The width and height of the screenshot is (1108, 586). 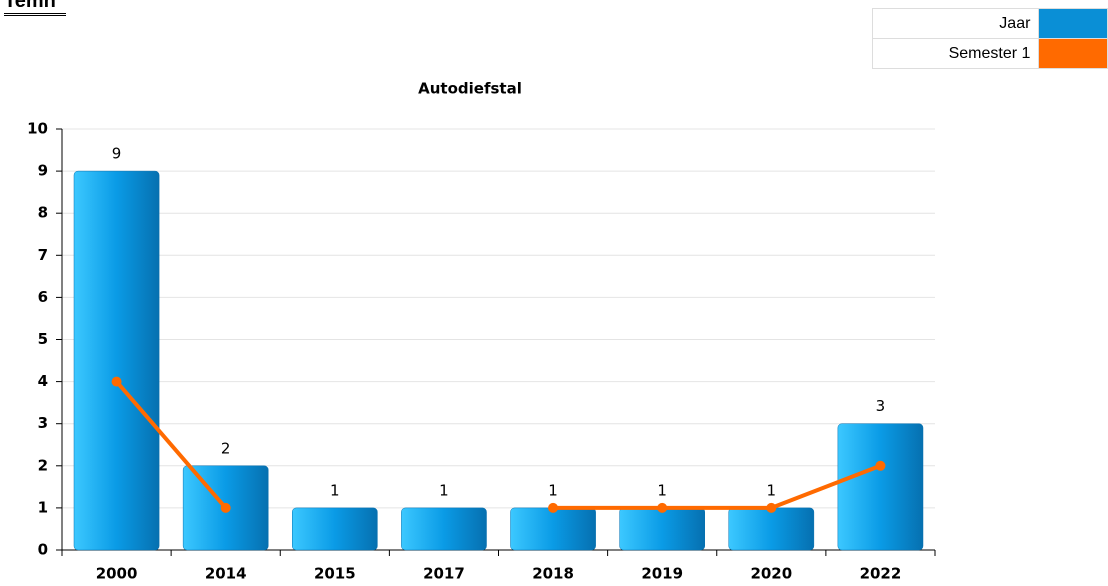 What do you see at coordinates (43, 465) in the screenshot?
I see `y-tick-label: 2` at bounding box center [43, 465].